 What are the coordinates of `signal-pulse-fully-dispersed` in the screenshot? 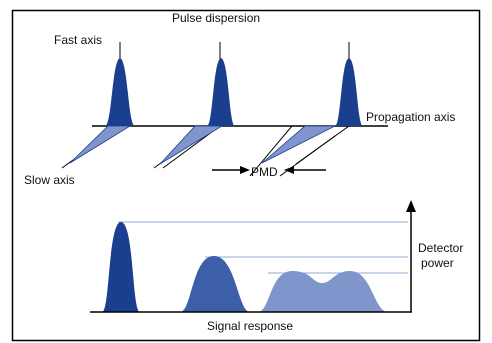 It's located at (323, 291).